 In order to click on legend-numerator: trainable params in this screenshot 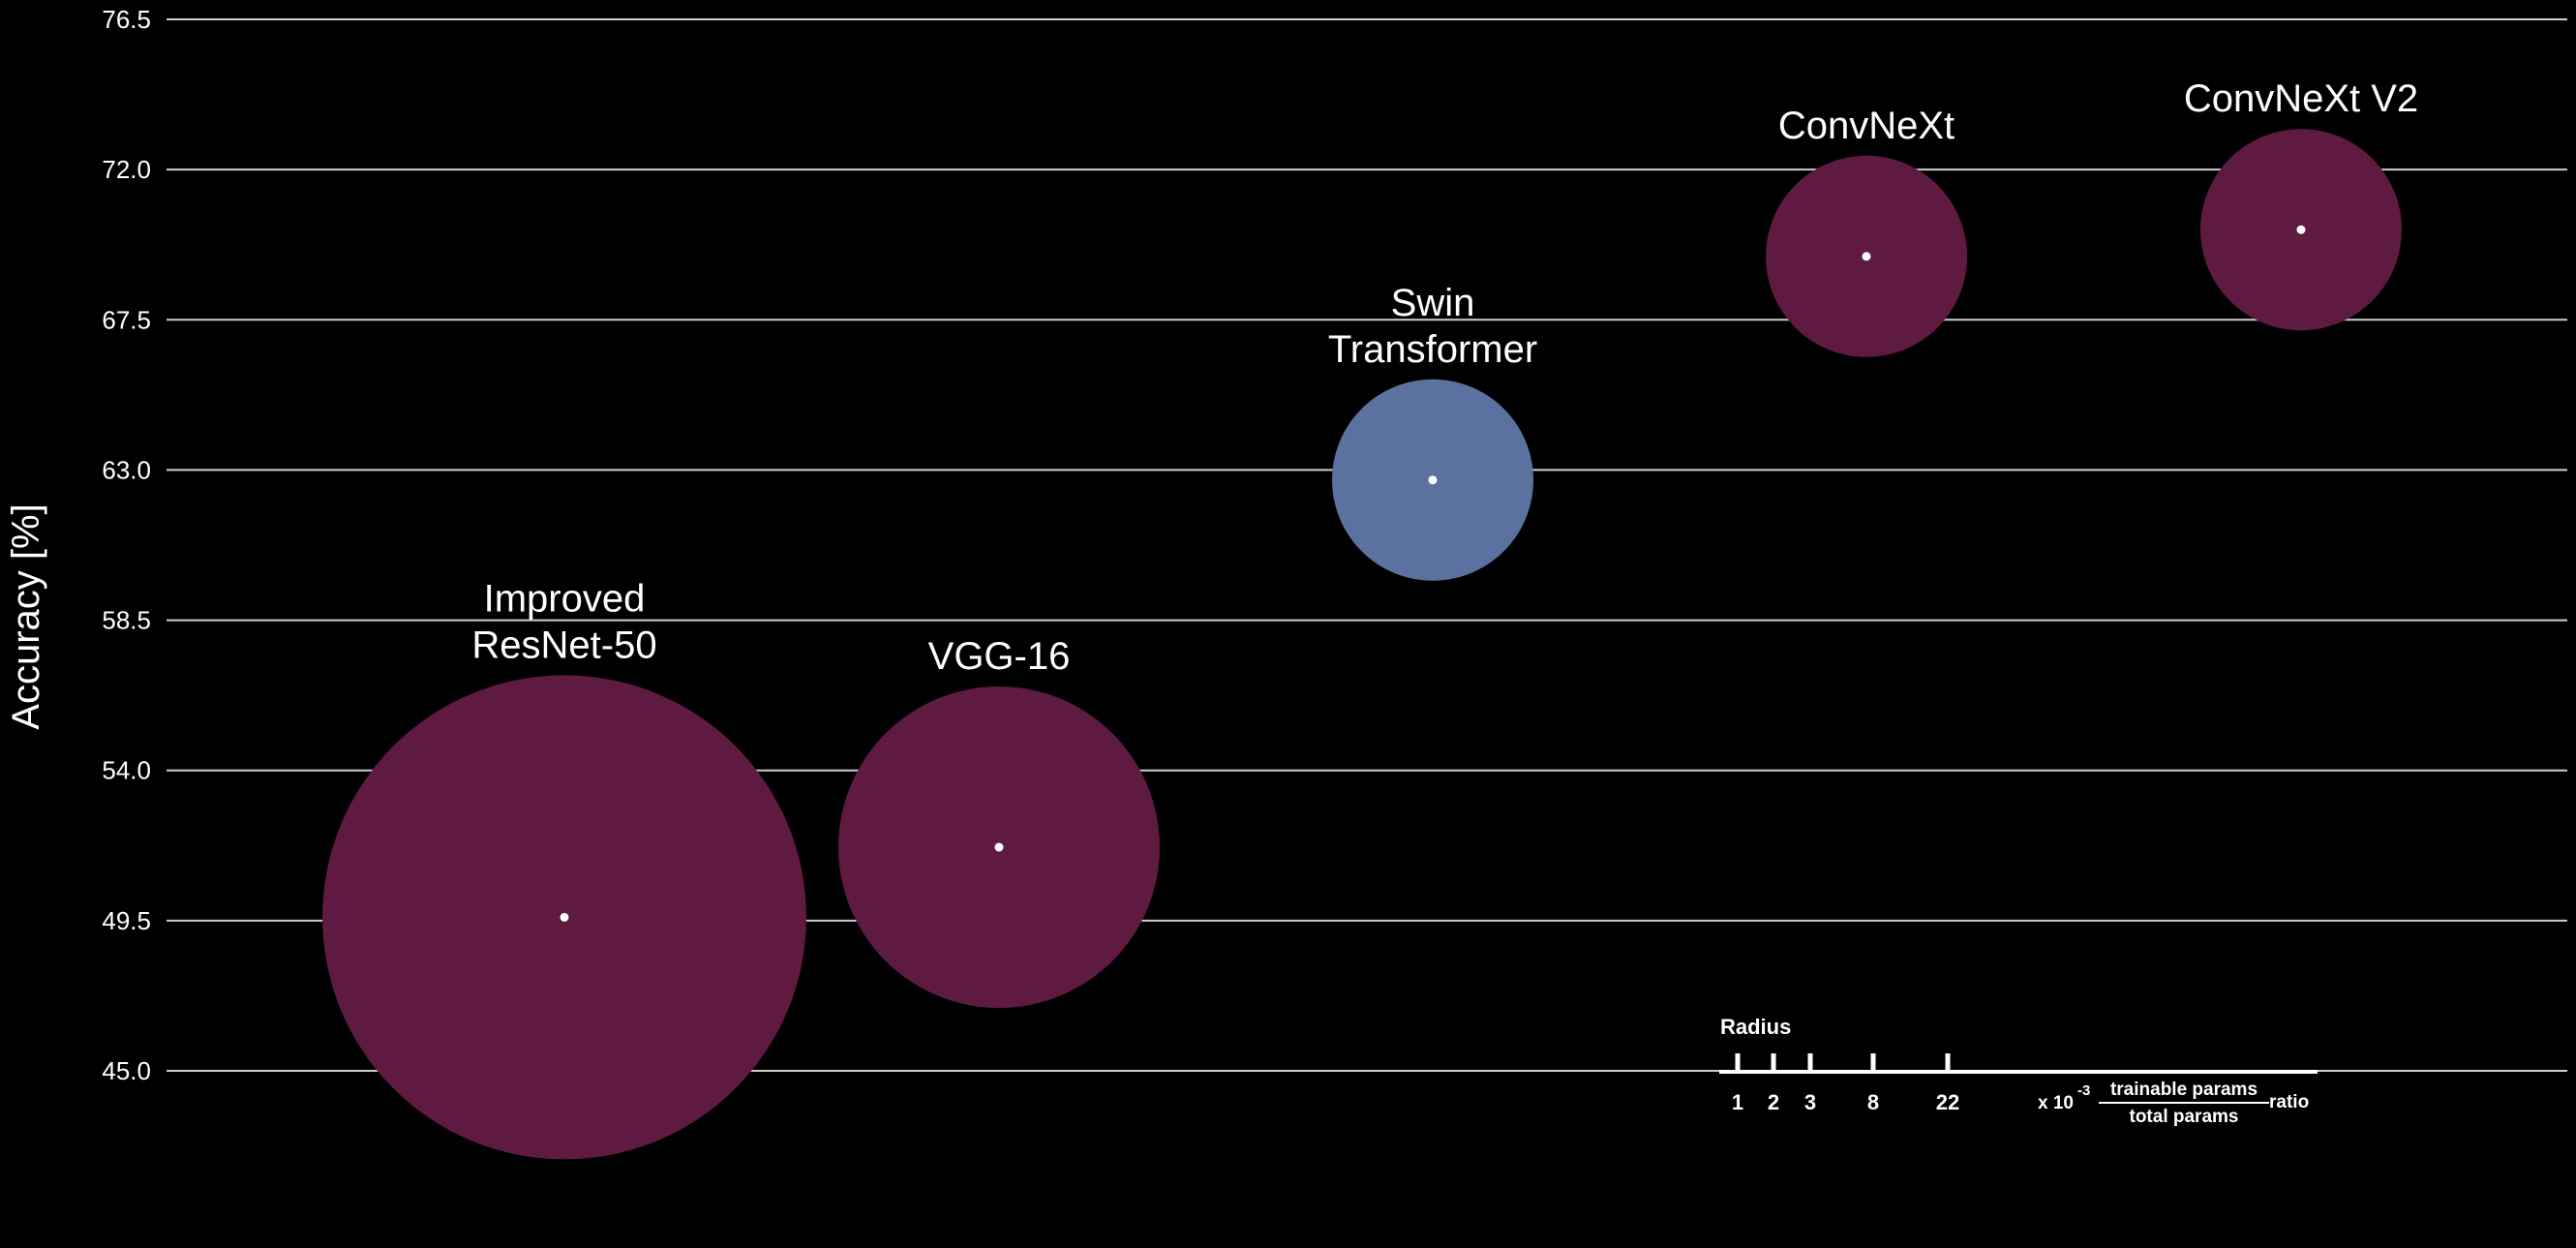, I will do `click(2184, 1090)`.